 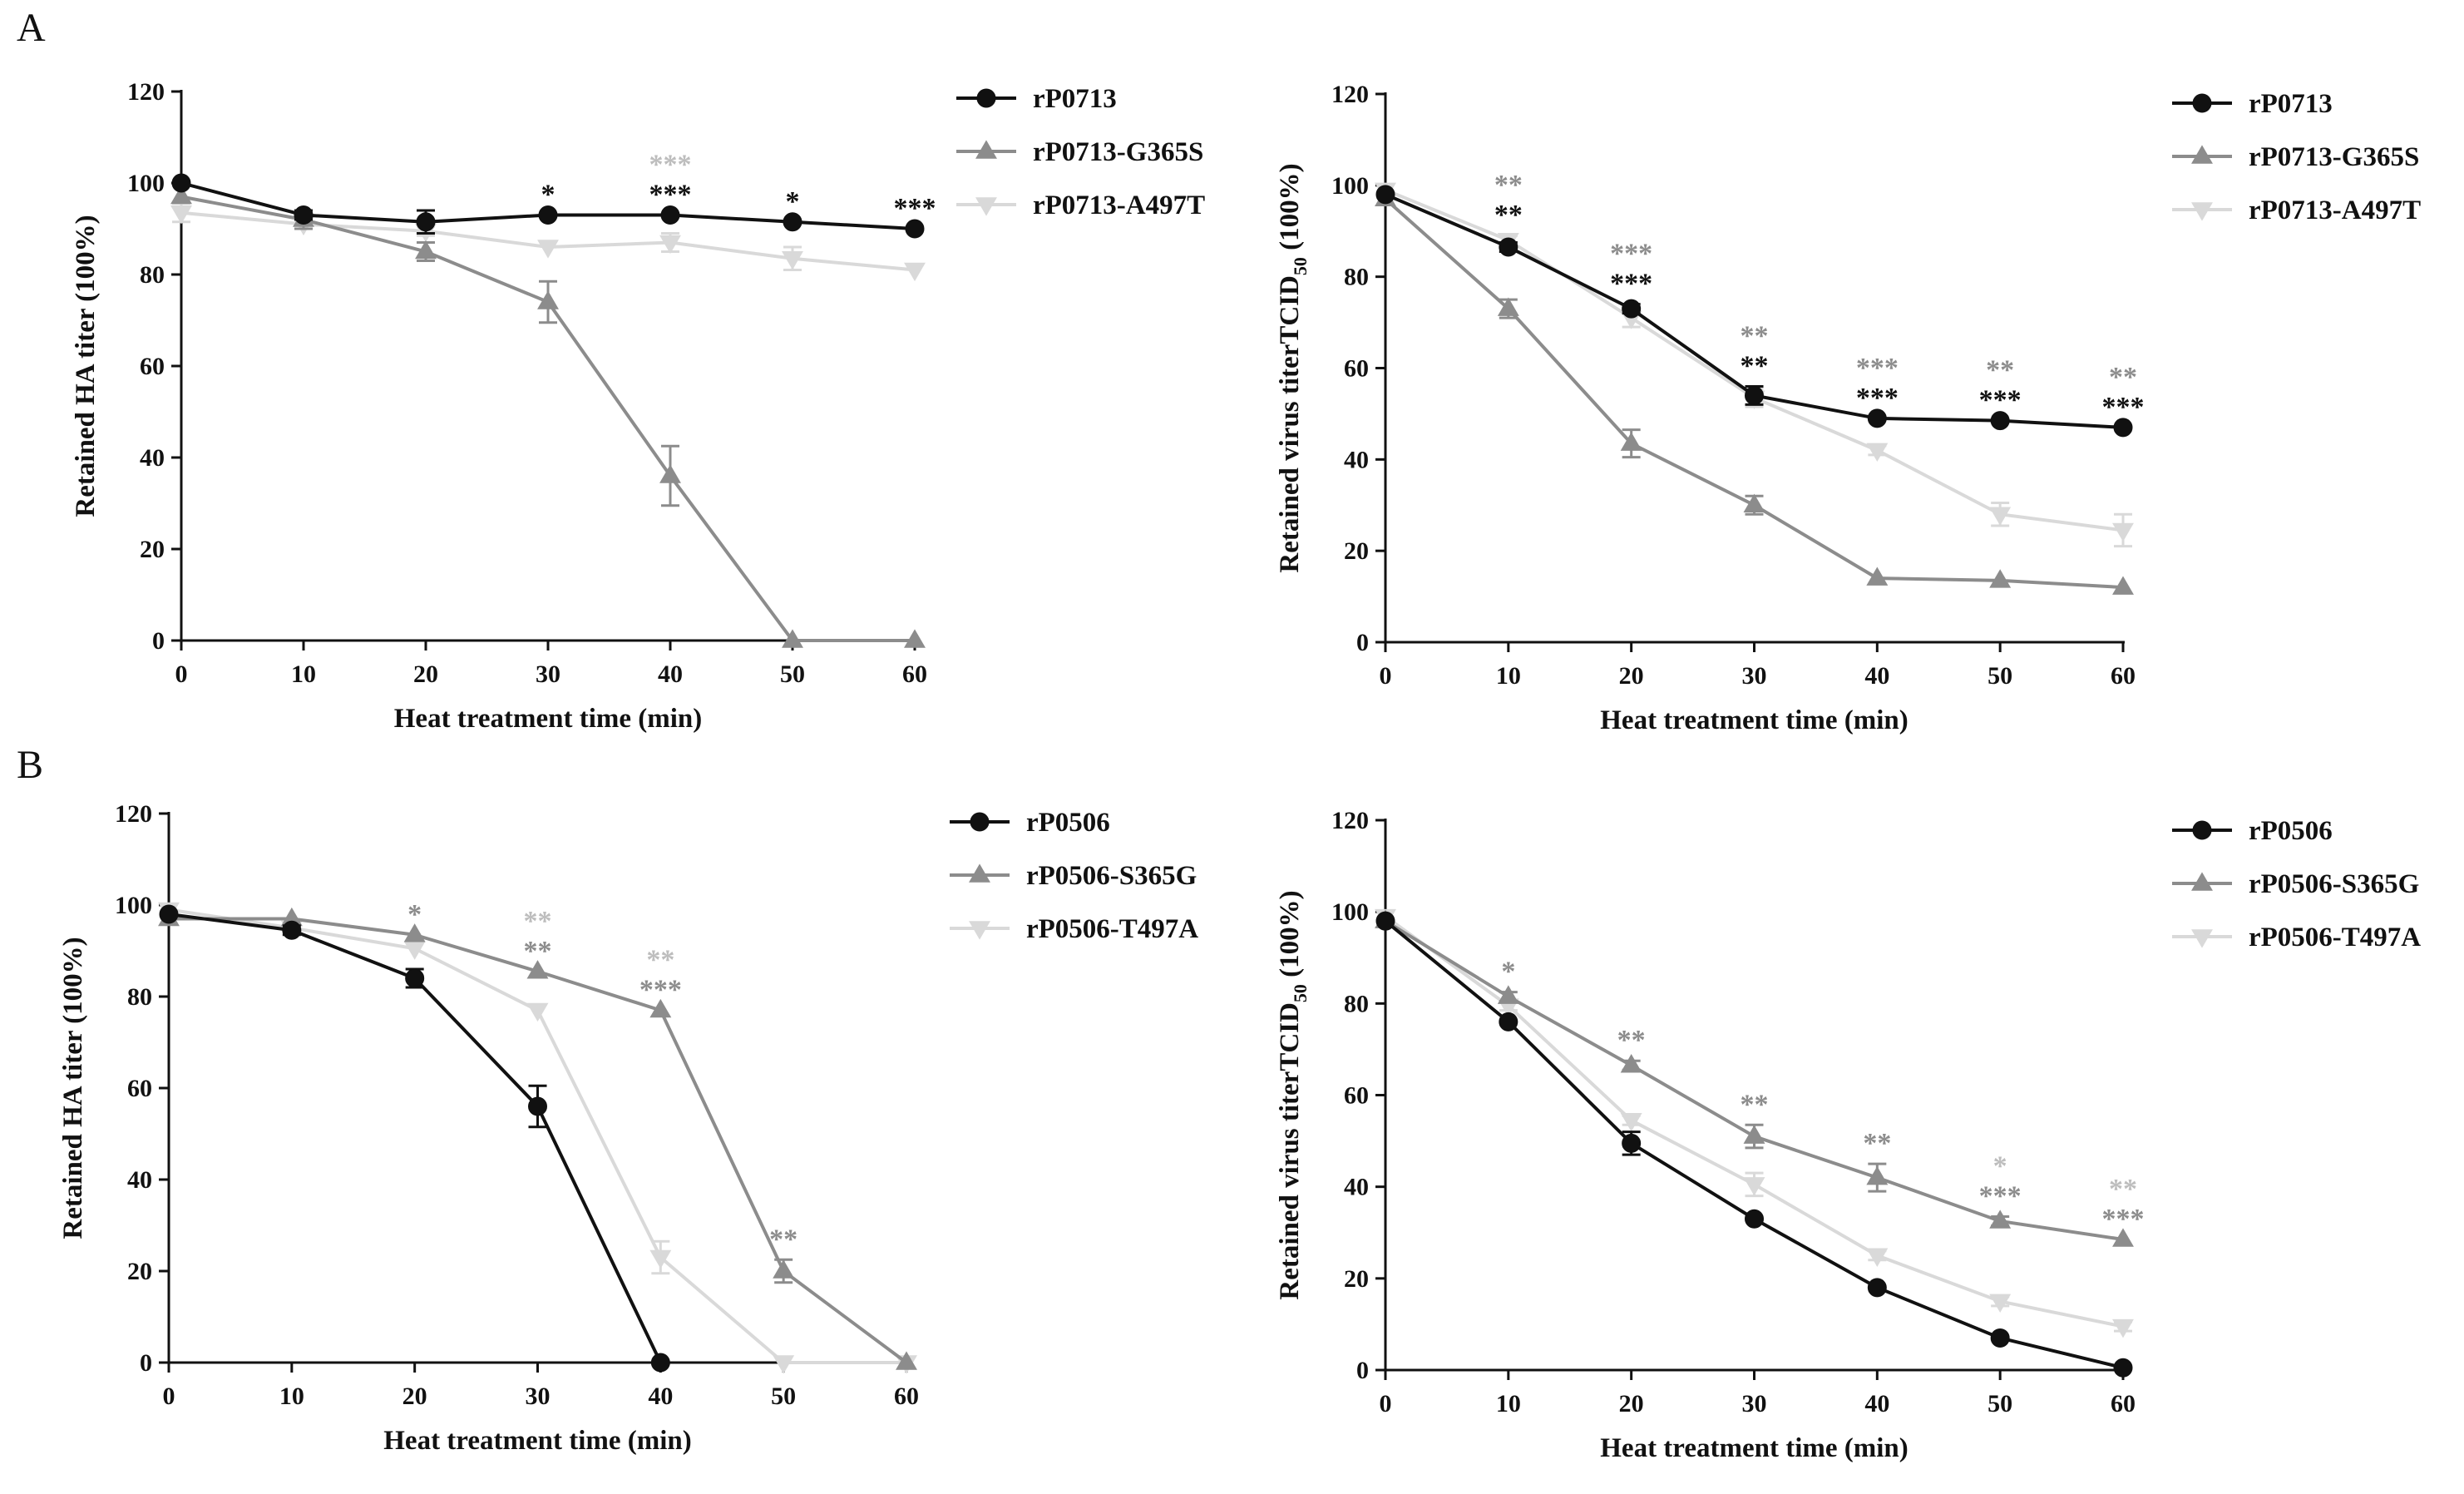 What do you see at coordinates (2335, 210) in the screenshot?
I see `legend-label: rP0713-A497T` at bounding box center [2335, 210].